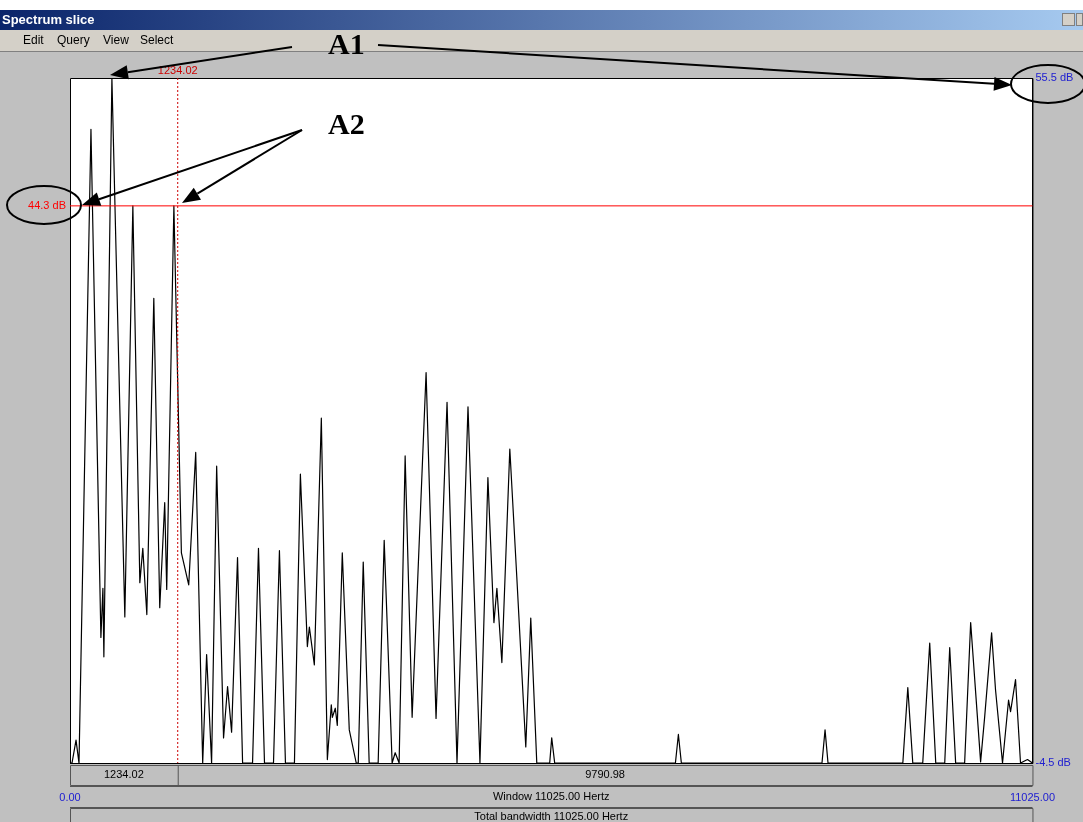 This screenshot has height=822, width=1083. Describe the element at coordinates (47, 204) in the screenshot. I see `ref-line-label: 44.3 dB` at that location.